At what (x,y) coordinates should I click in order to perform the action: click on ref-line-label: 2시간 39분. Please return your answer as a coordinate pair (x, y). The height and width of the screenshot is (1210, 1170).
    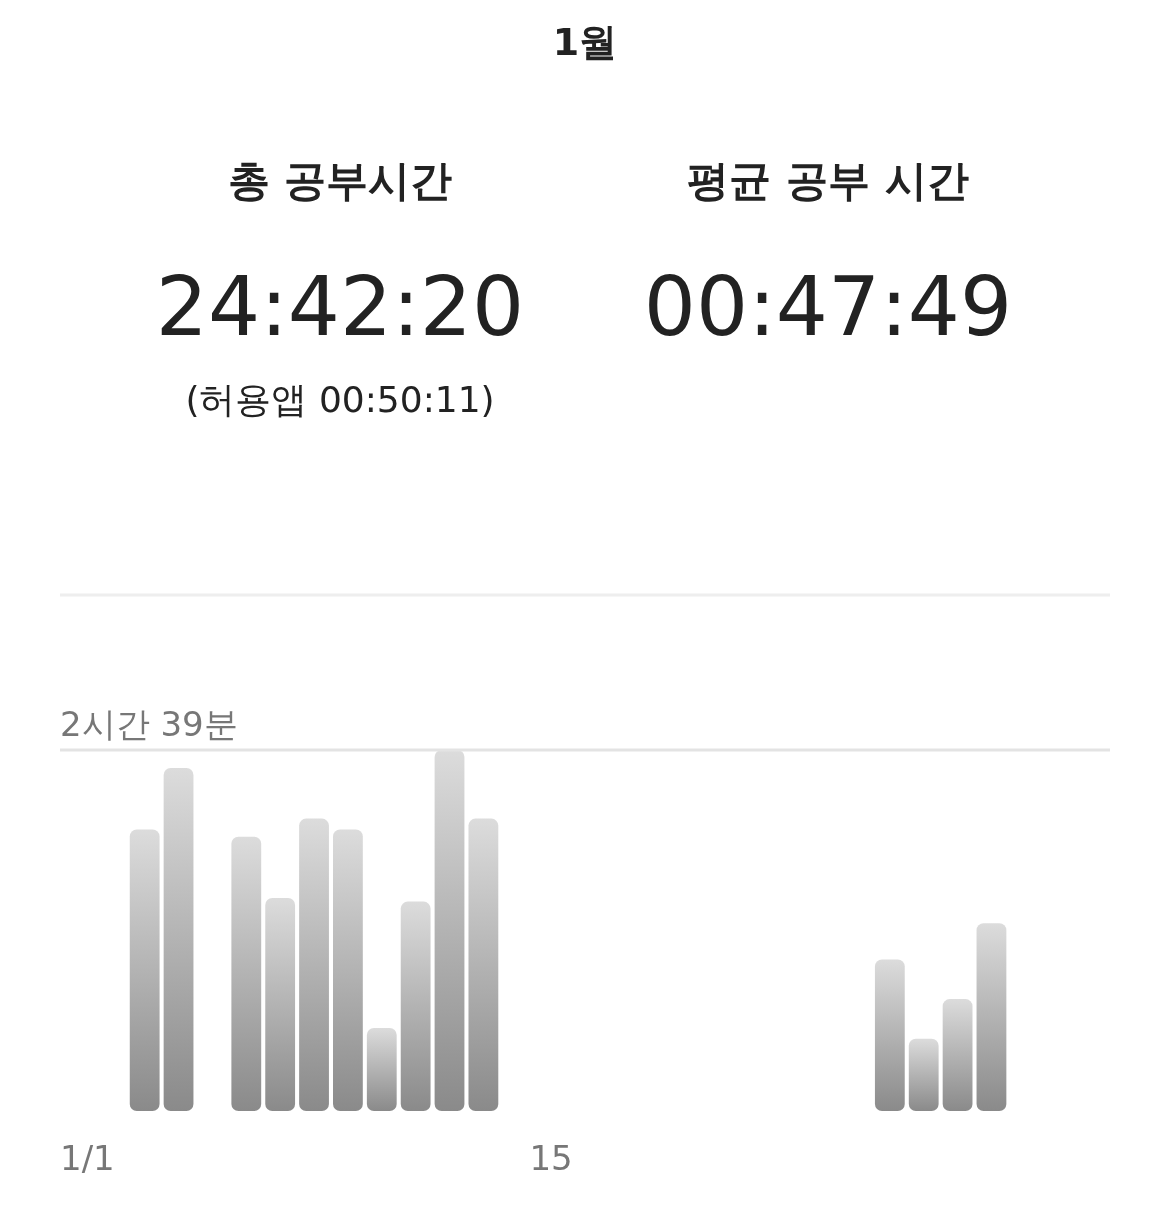
    Looking at the image, I should click on (149, 724).